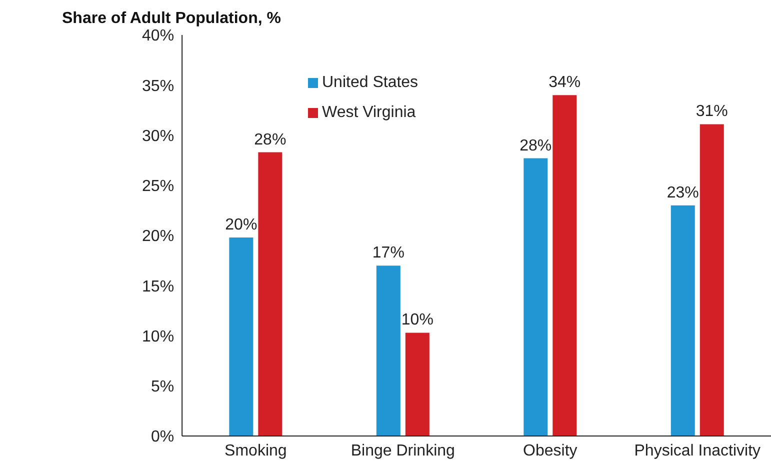  What do you see at coordinates (158, 237) in the screenshot?
I see `y-tick-label: 20%` at bounding box center [158, 237].